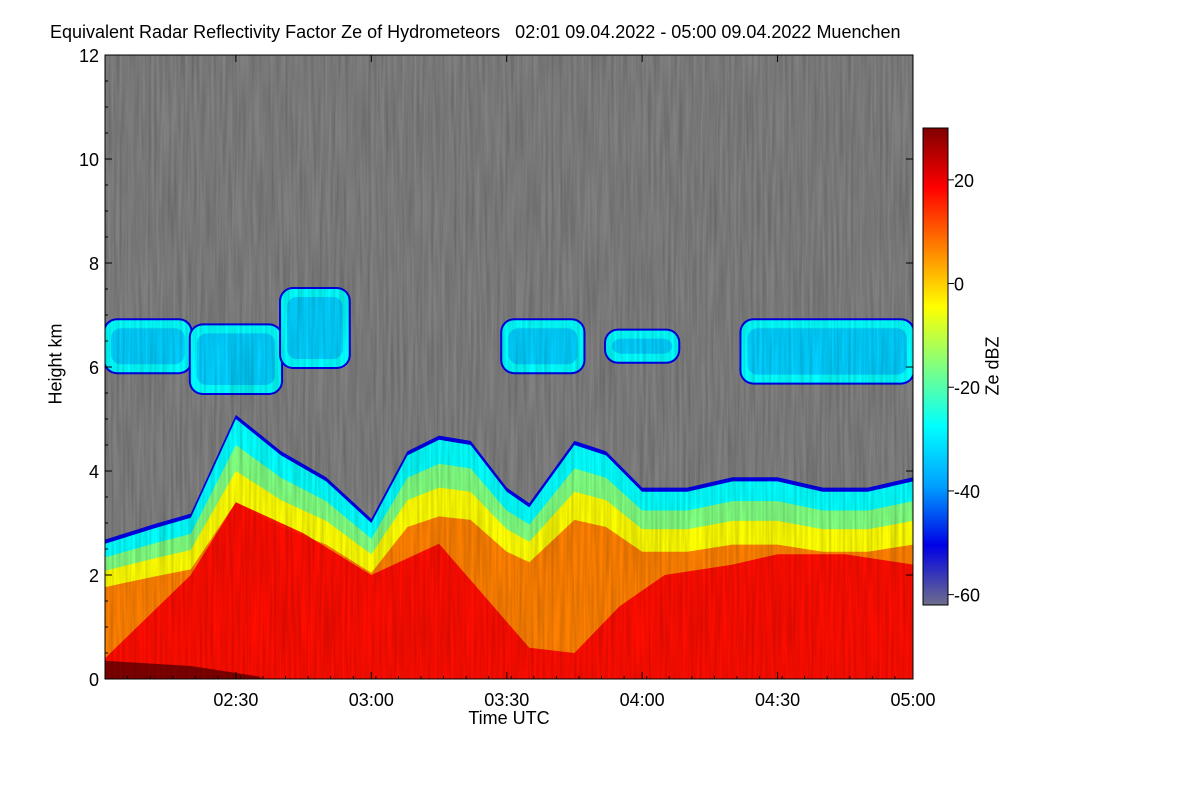 Image resolution: width=1200 pixels, height=800 pixels. I want to click on y-tick-label: 4, so click(94, 472).